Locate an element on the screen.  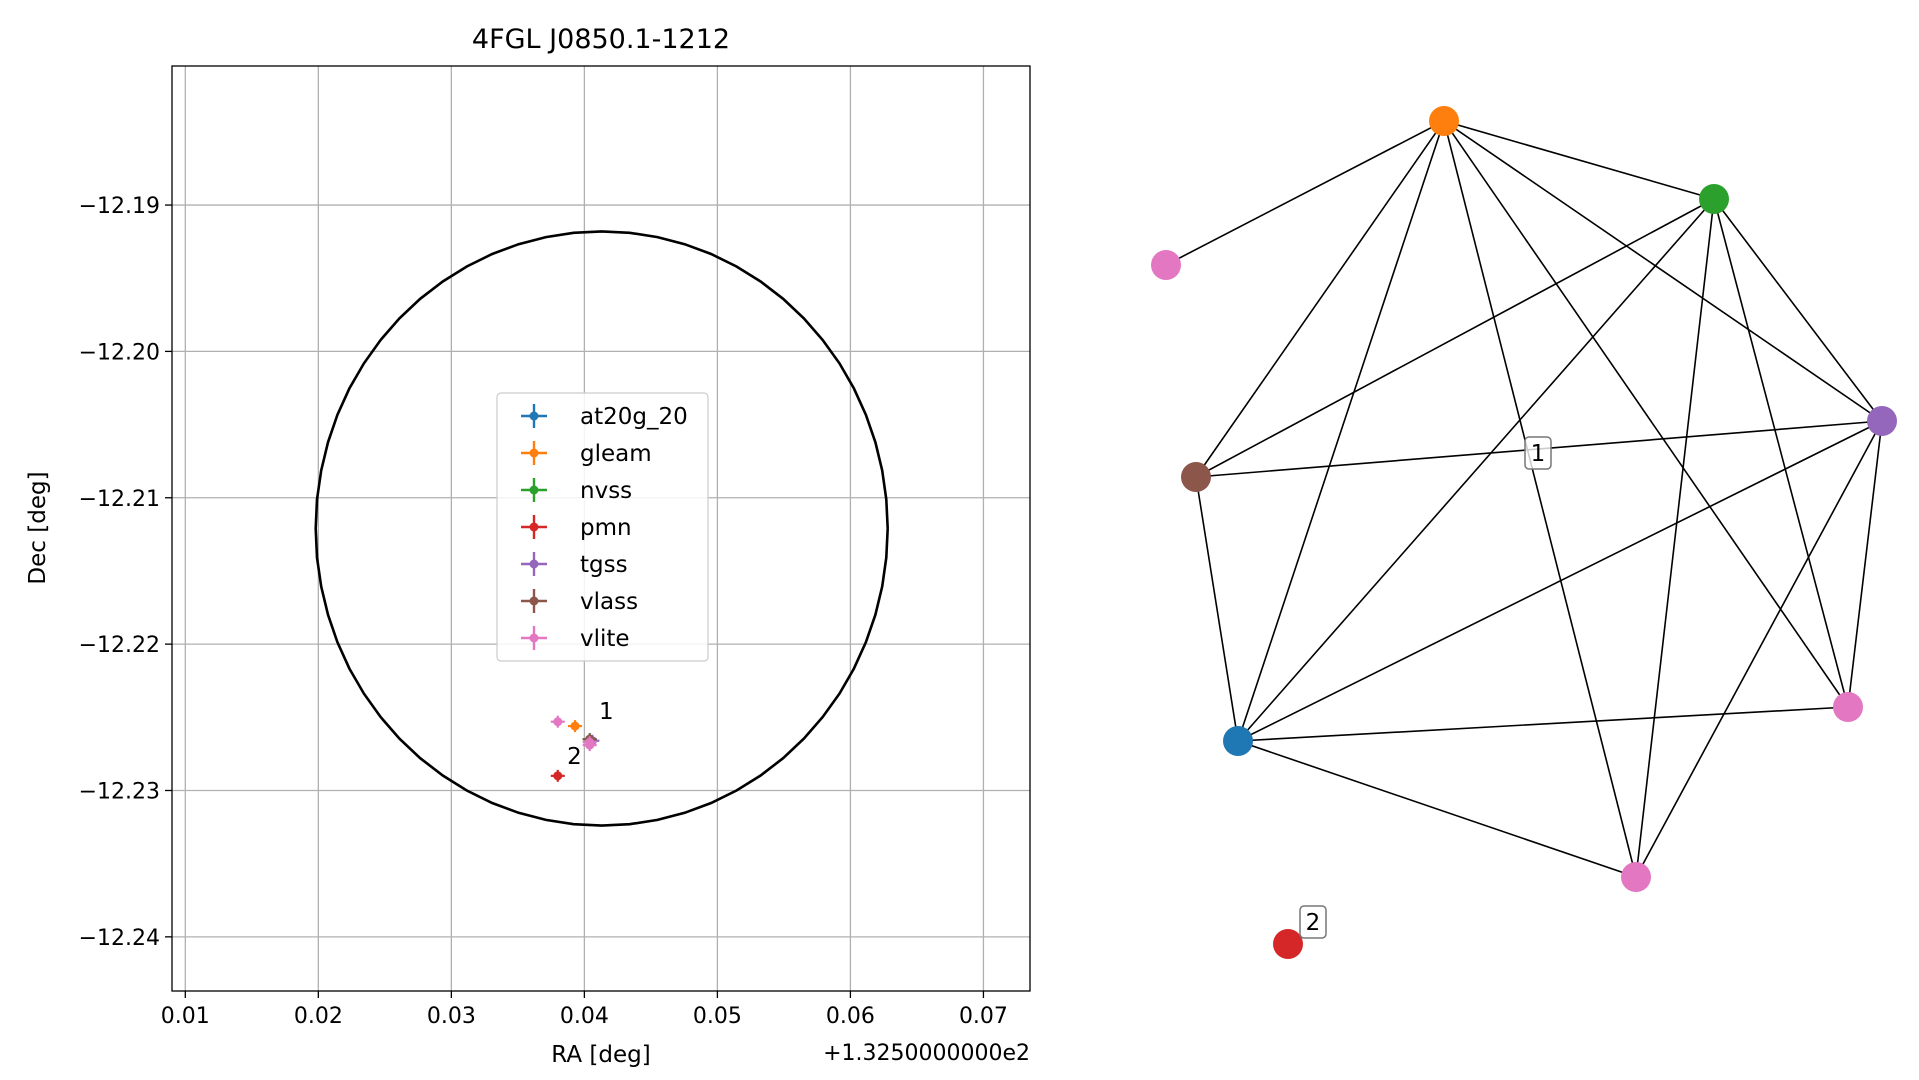
graph-node-gleam is located at coordinates (1444, 121).